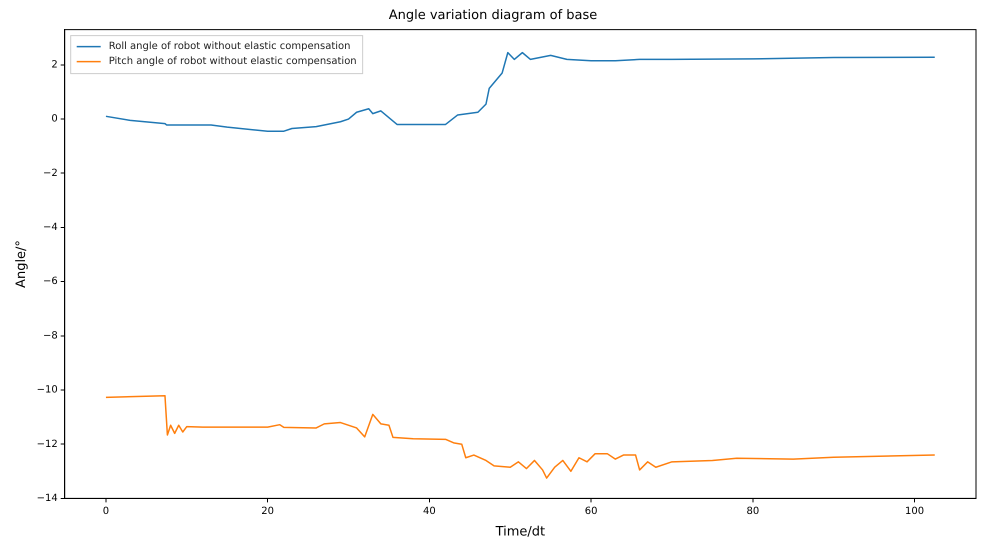  What do you see at coordinates (50, 173) in the screenshot?
I see `y-tick-label: −2` at bounding box center [50, 173].